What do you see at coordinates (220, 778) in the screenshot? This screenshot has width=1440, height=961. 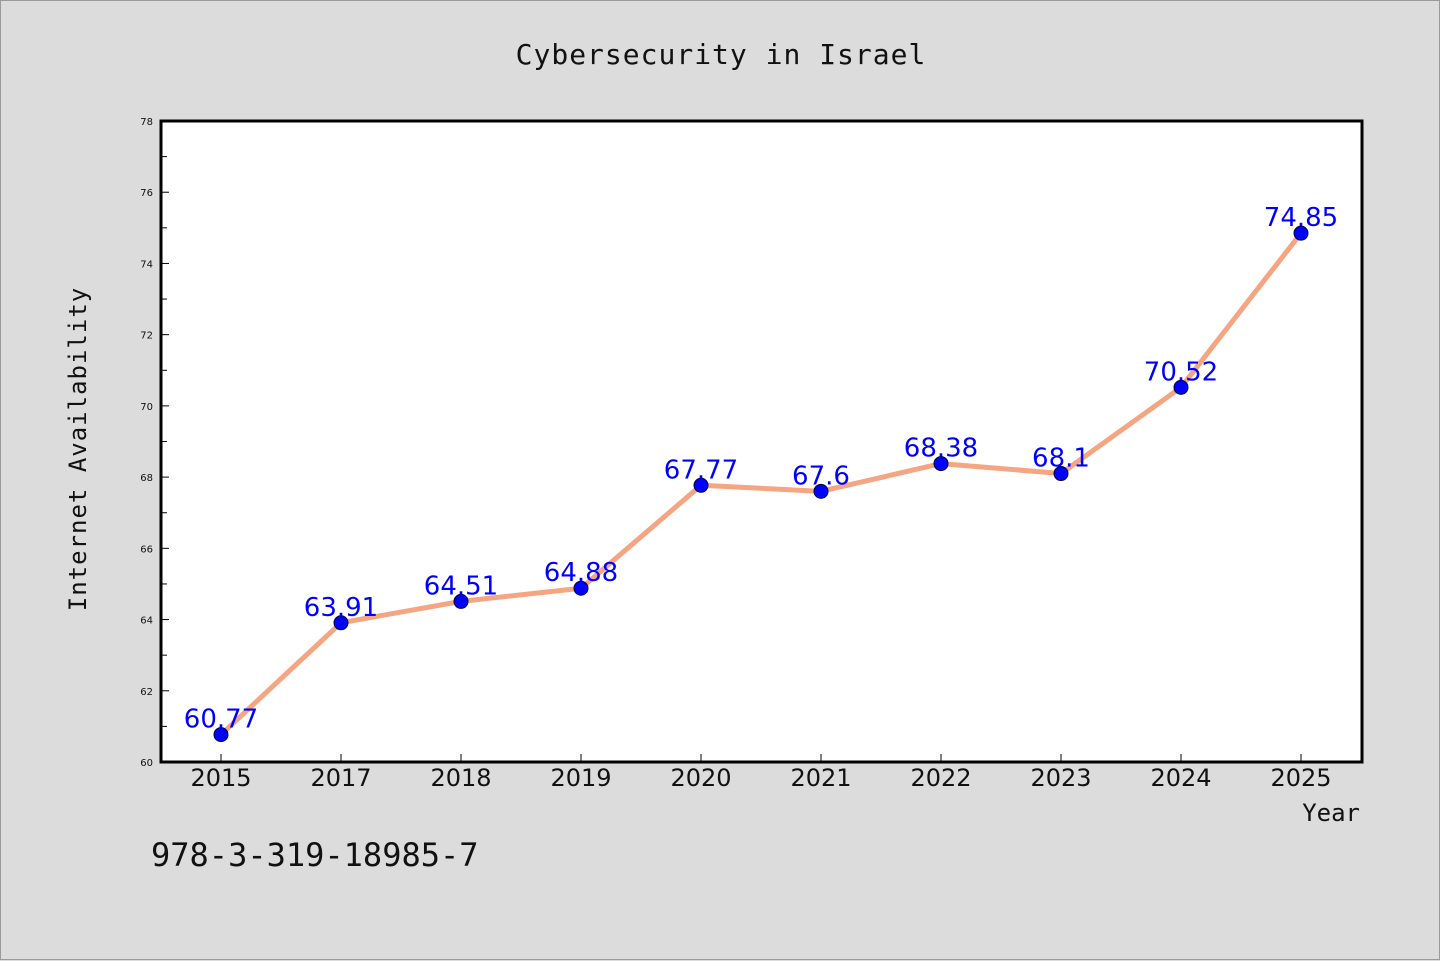 I see `x-tick-label: 2015` at bounding box center [220, 778].